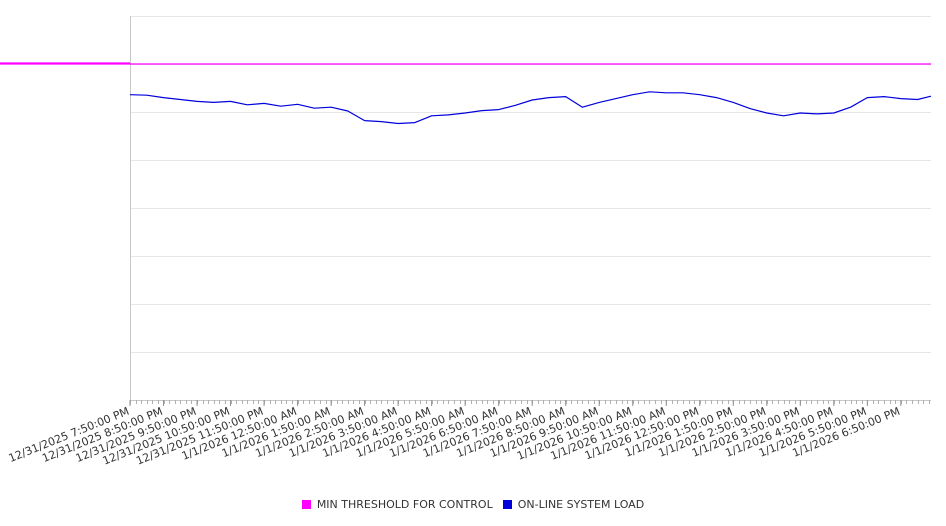 The width and height of the screenshot is (946, 526). I want to click on legend-item-threshold: MIN THRESHOLD FOR CONTROL, so click(397, 504).